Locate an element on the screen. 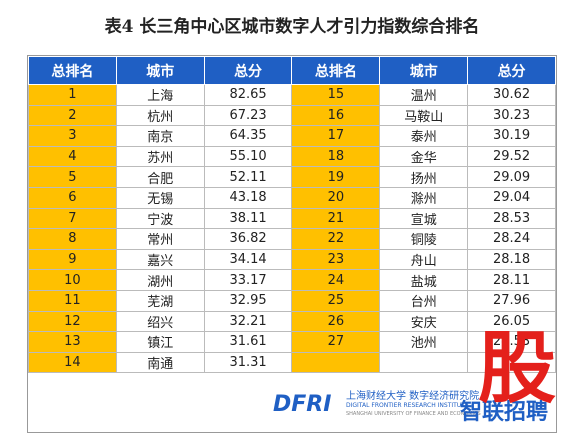  row: 1 上海 82.65 15 温州 30.62 is located at coordinates (292, 95).